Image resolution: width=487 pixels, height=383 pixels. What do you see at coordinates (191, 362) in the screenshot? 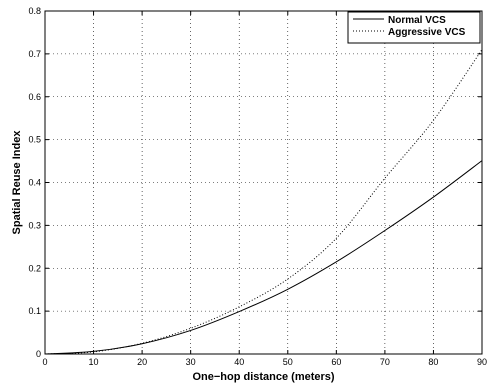
I see `x-tick-label: 30` at bounding box center [191, 362].